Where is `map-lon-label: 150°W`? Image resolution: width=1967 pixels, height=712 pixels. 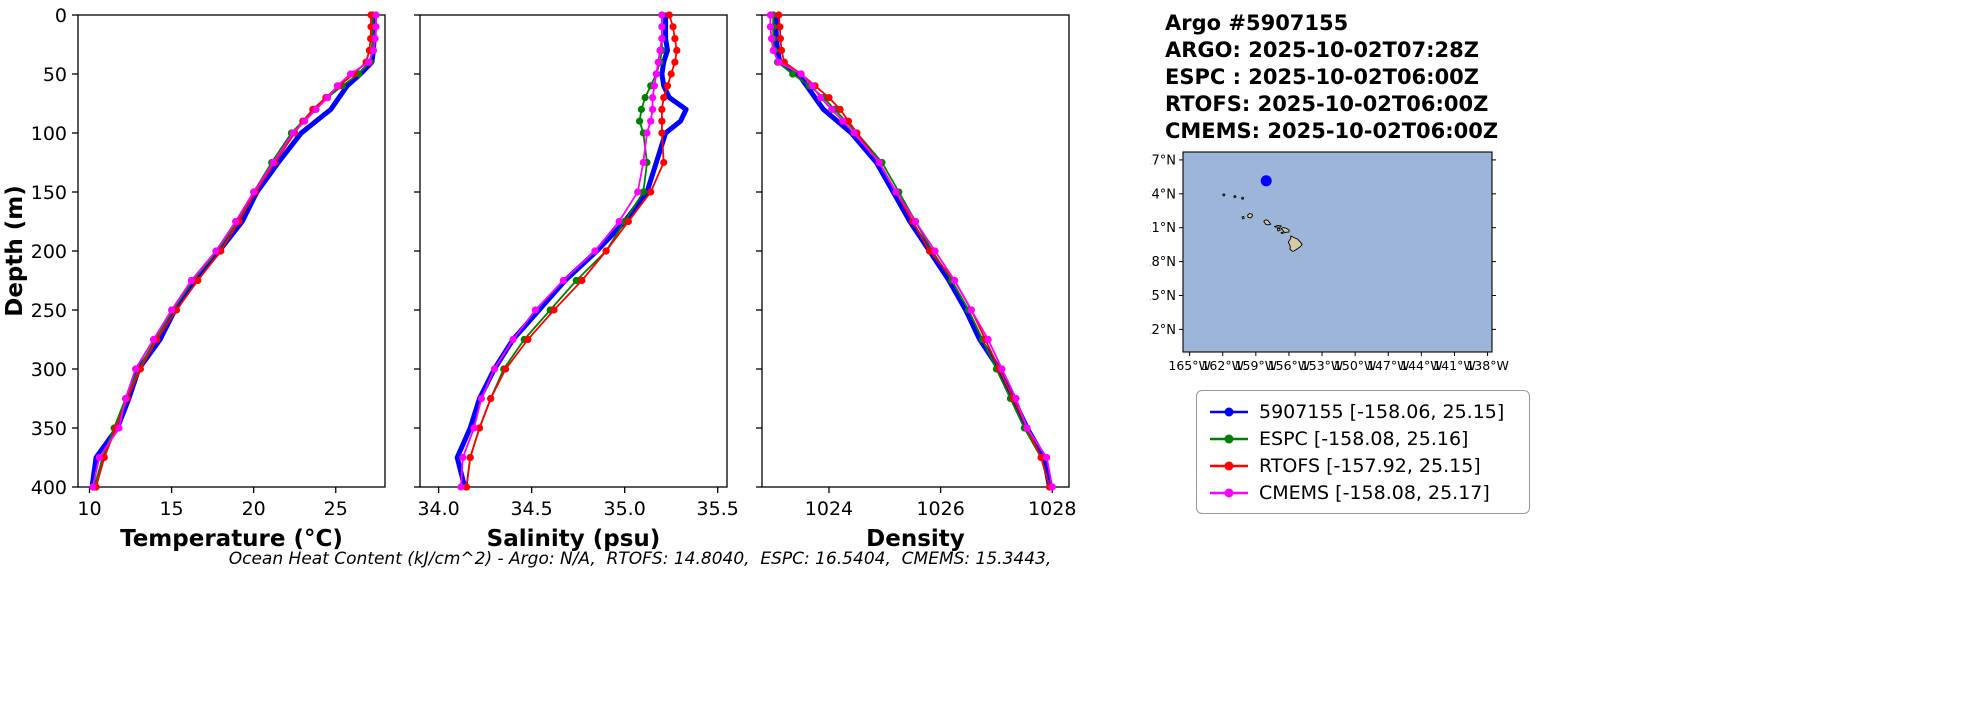
map-lon-label: 150°W is located at coordinates (1355, 365).